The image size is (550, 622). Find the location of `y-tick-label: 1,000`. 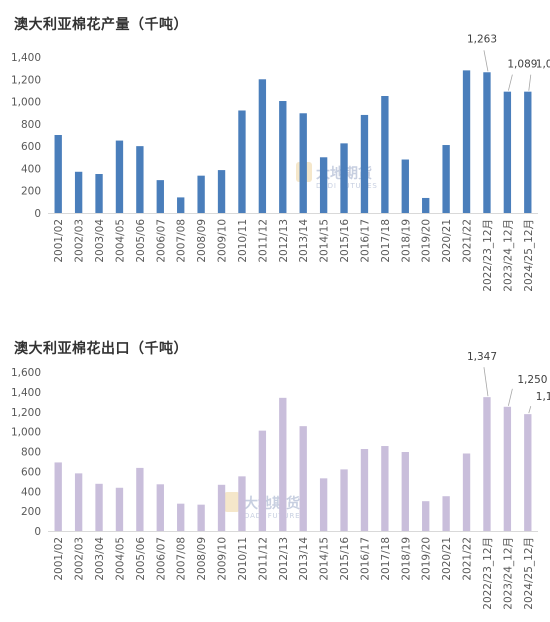

y-tick-label: 1,000 is located at coordinates (26, 103).